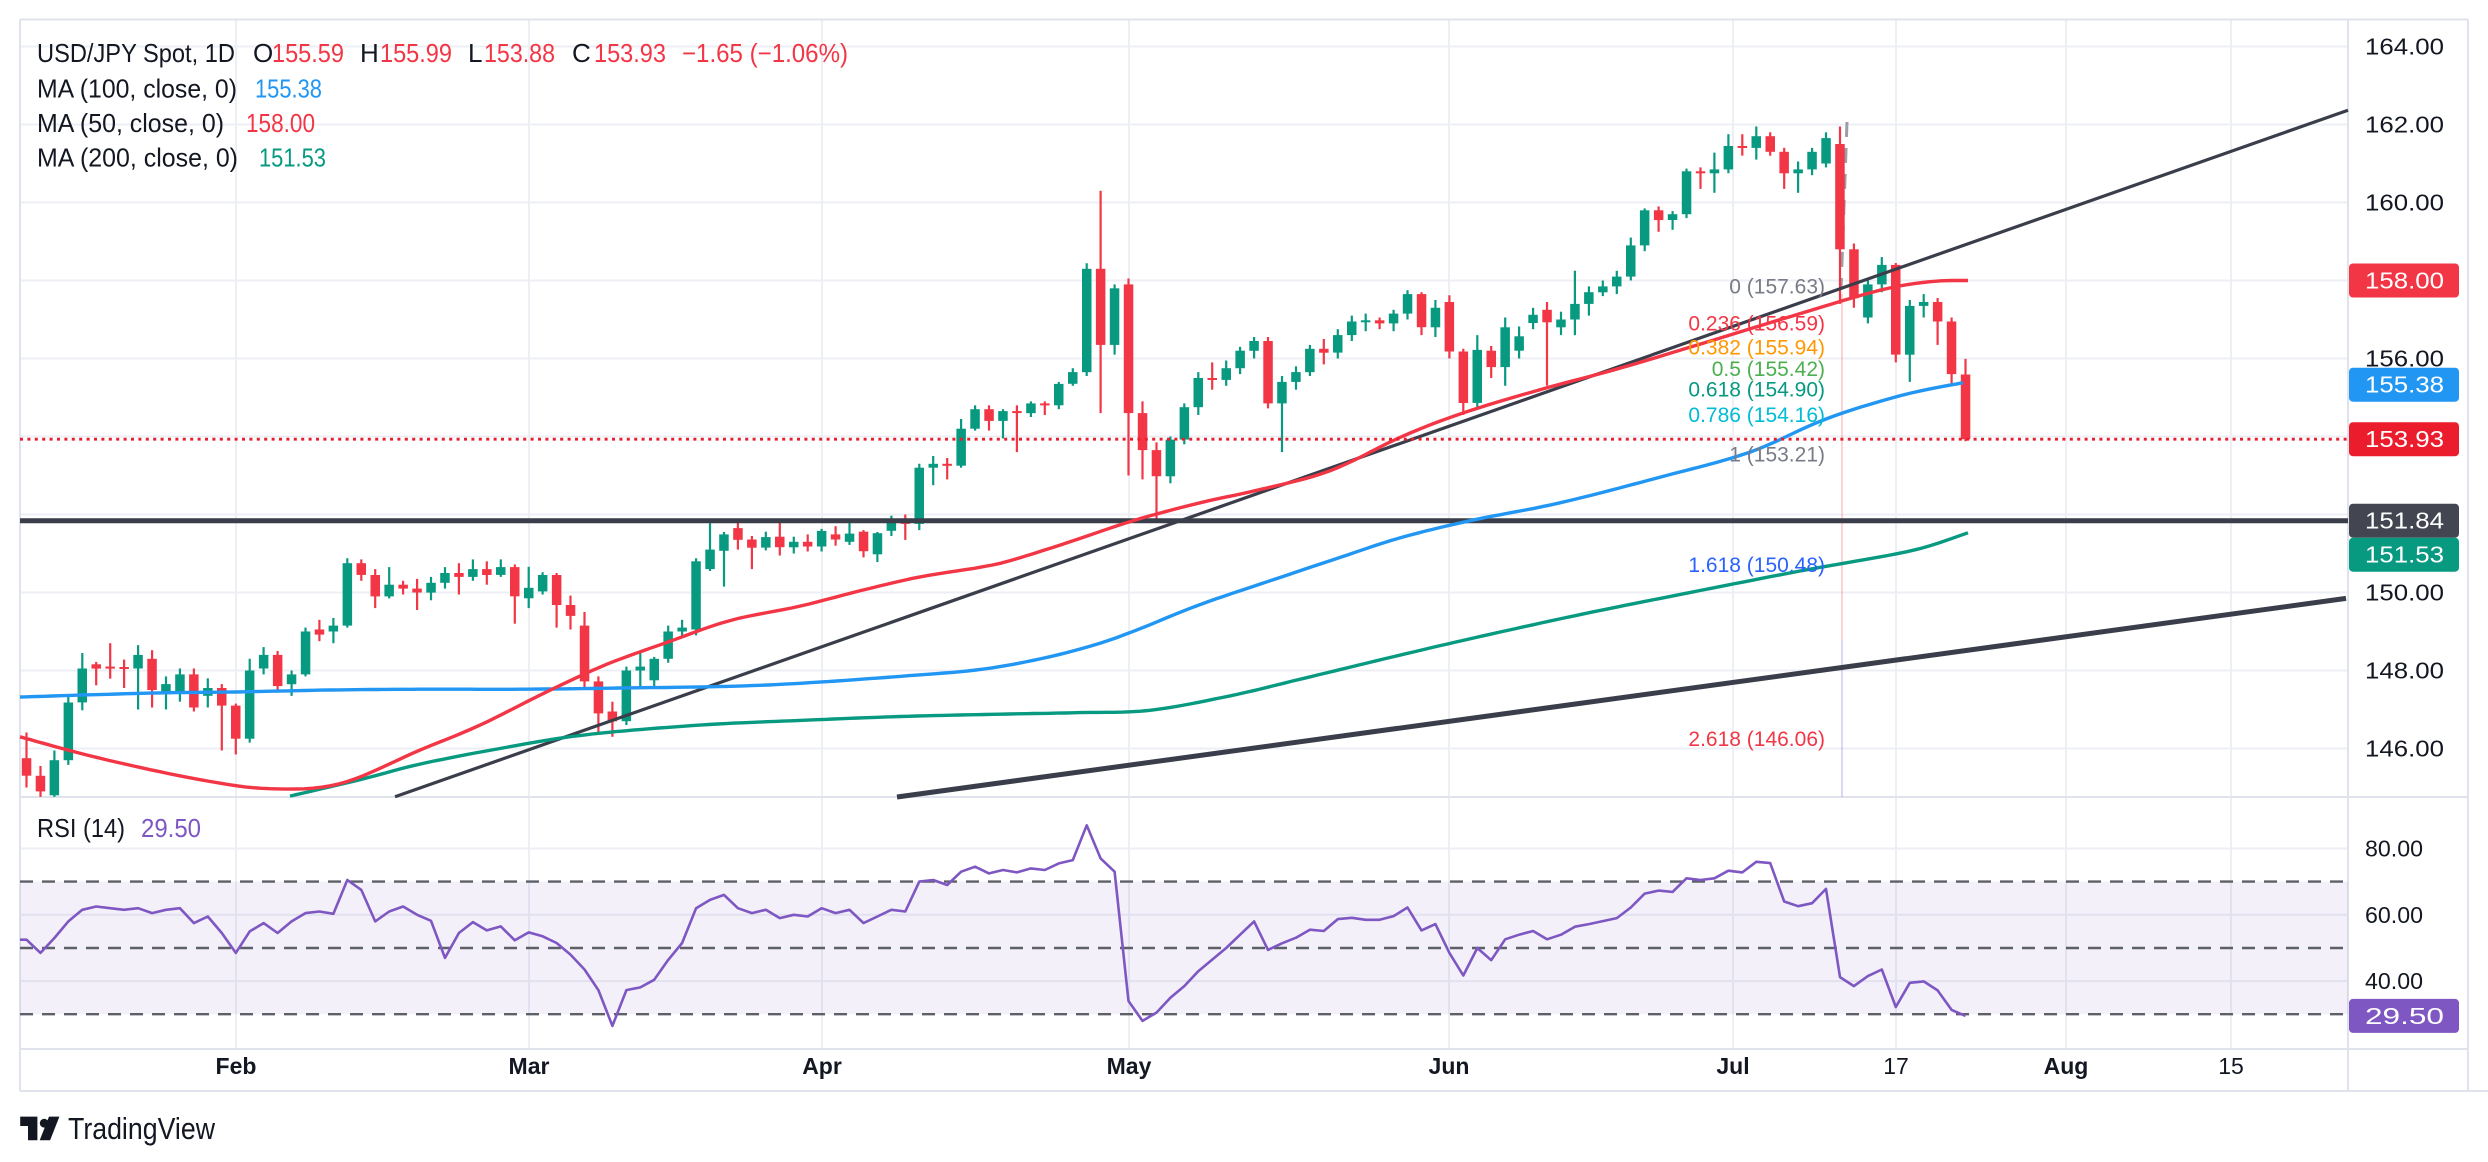 This screenshot has width=2488, height=1162. What do you see at coordinates (308, 53) in the screenshot?
I see `svg-text: 155.59` at bounding box center [308, 53].